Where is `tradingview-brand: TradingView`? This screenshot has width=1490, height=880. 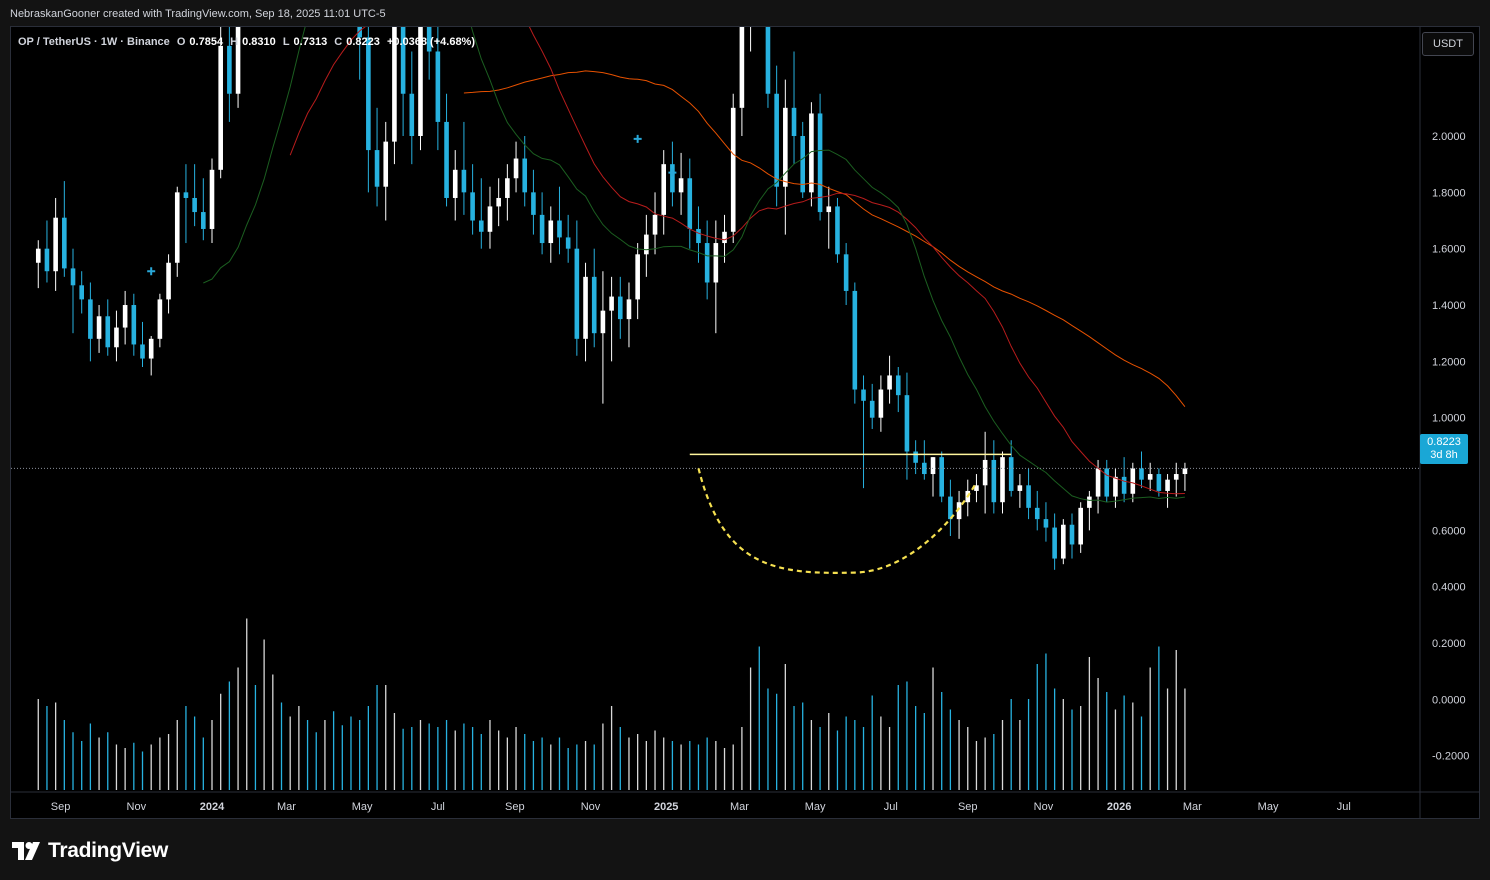
tradingview-brand: TradingView is located at coordinates (108, 850).